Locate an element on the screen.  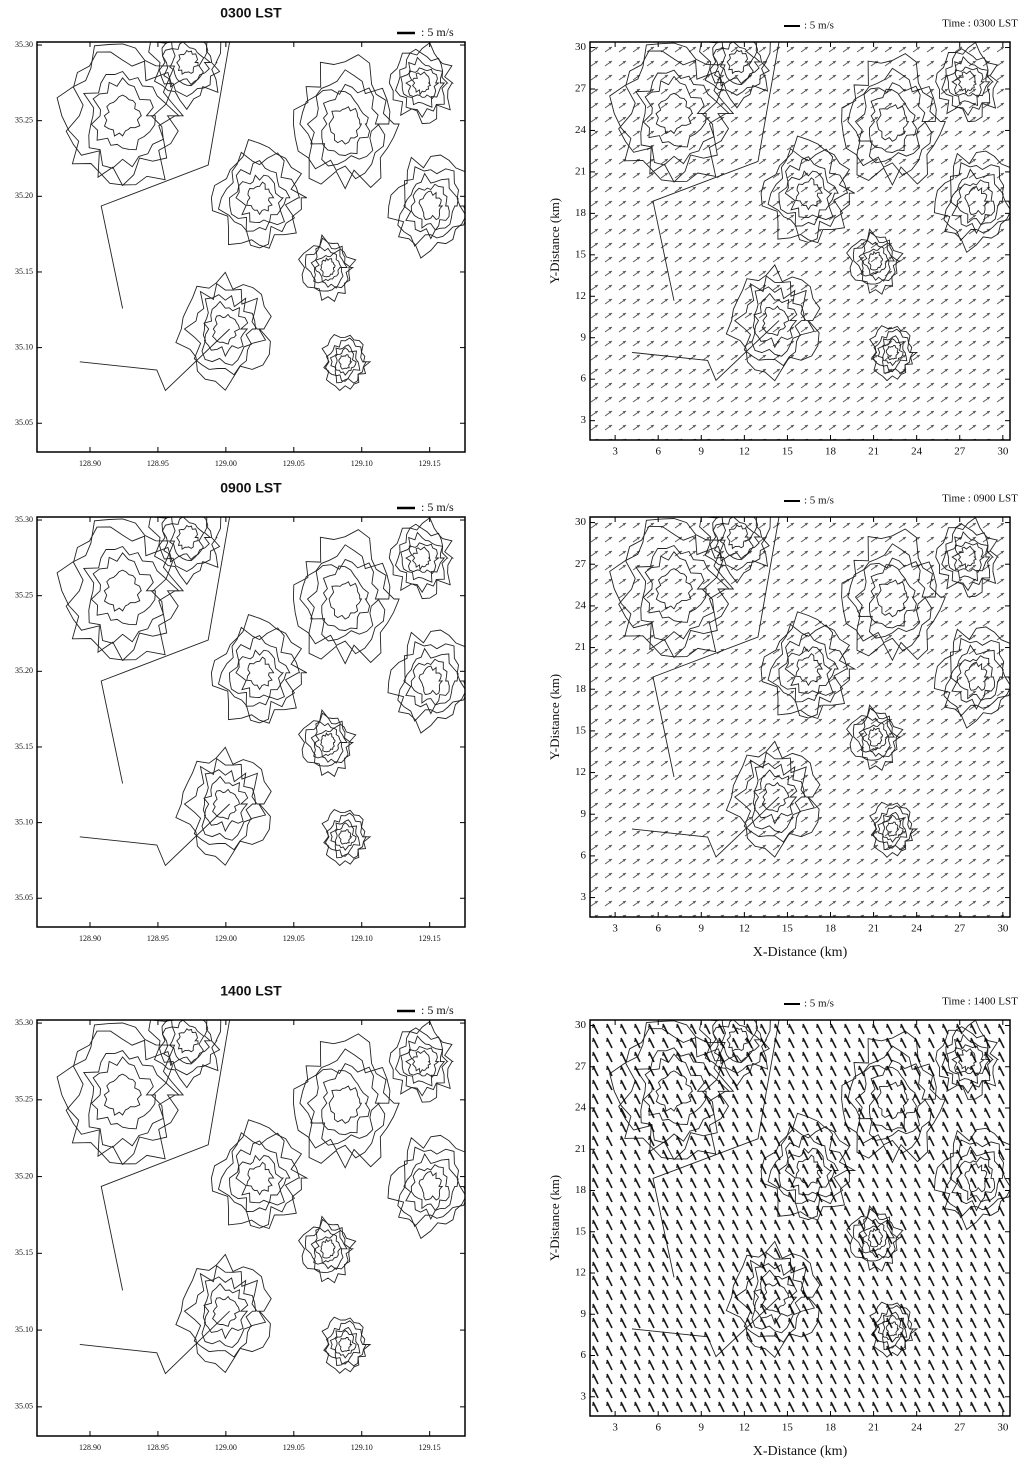
y-tick-label: 27 is located at coordinates (581, 564).